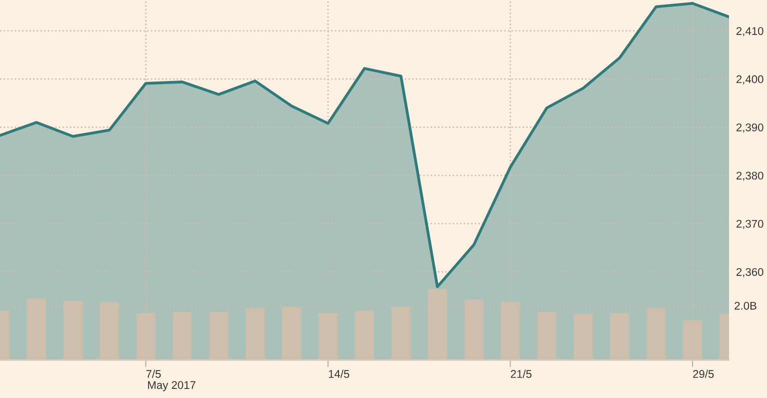 The height and width of the screenshot is (398, 767). What do you see at coordinates (521, 374) in the screenshot?
I see `x-tick-label: 21/5` at bounding box center [521, 374].